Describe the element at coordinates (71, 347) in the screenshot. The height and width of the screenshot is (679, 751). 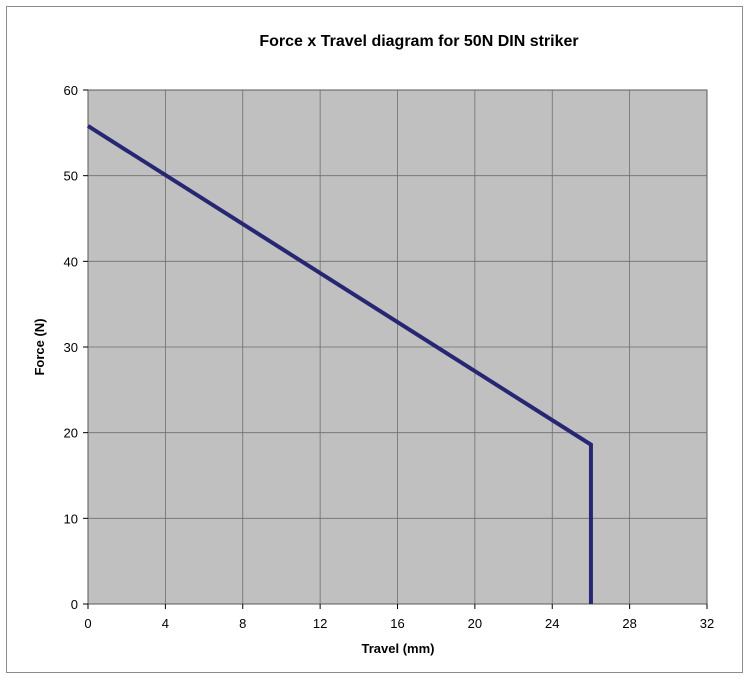
I see `y-tick-label: 30` at that location.